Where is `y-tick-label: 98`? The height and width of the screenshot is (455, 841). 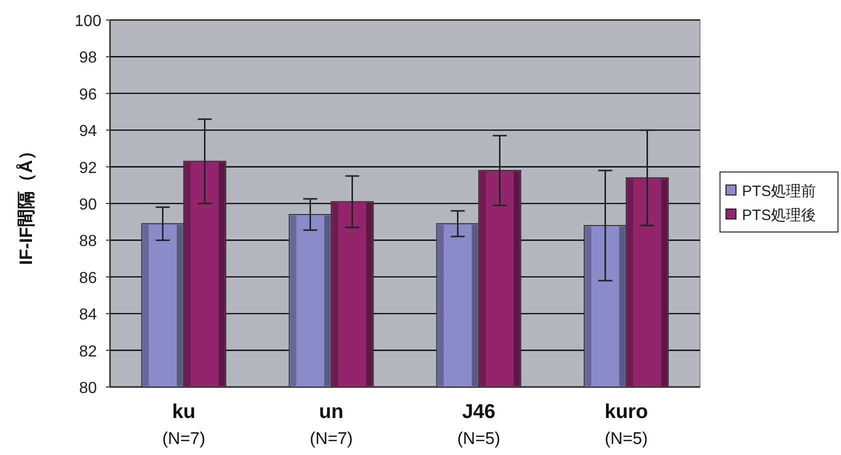 y-tick-label: 98 is located at coordinates (88, 58).